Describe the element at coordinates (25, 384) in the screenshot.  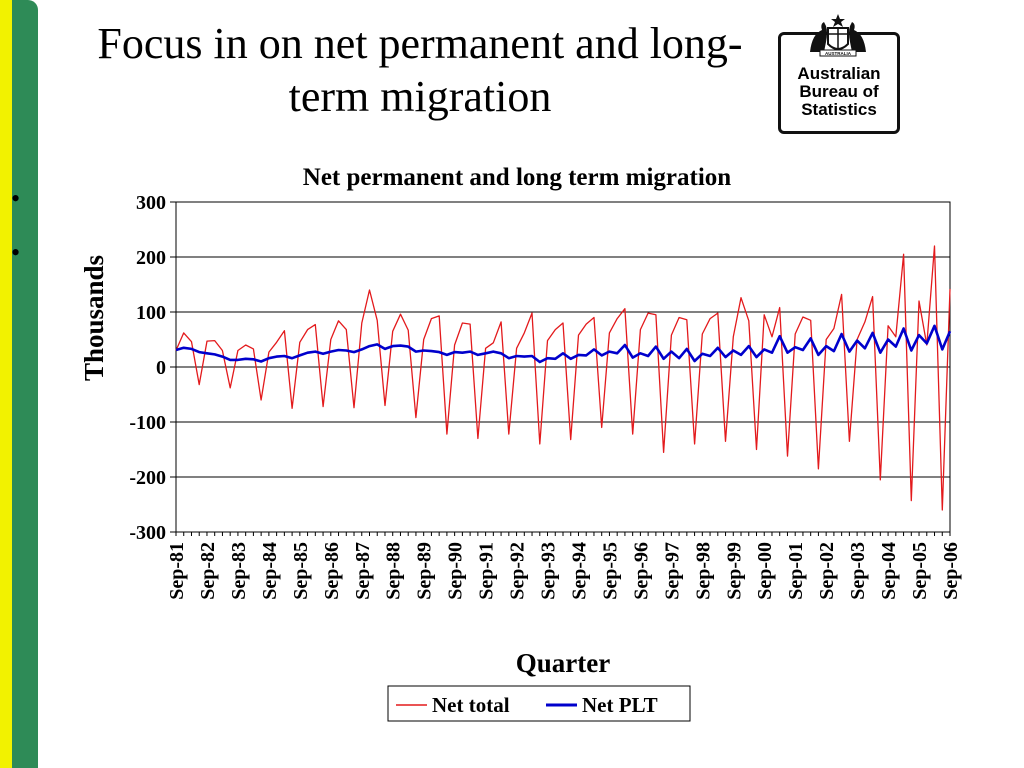
I see `sidebar-green-stripe` at that location.